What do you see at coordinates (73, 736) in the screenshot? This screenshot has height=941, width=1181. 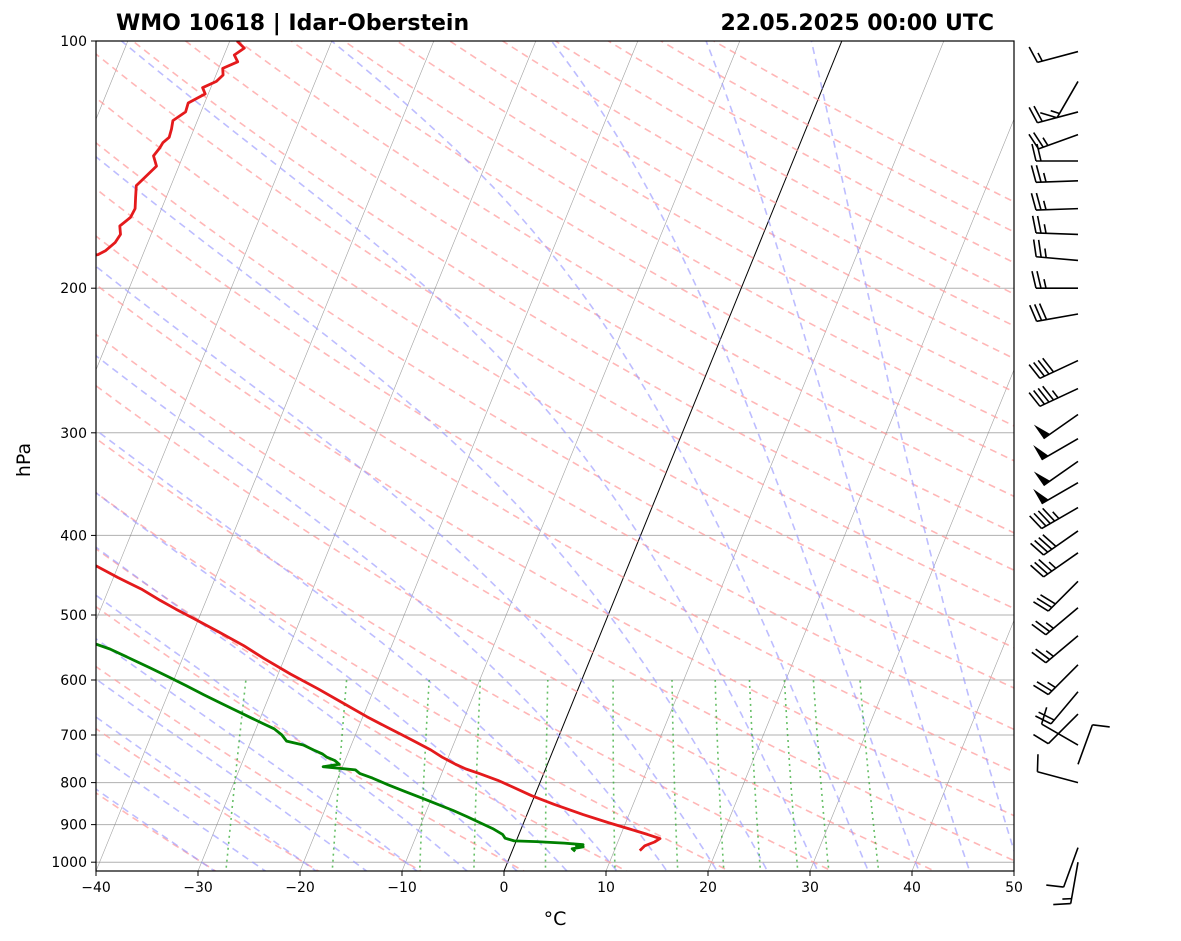 I see `y-tick-label: 700` at bounding box center [73, 736].